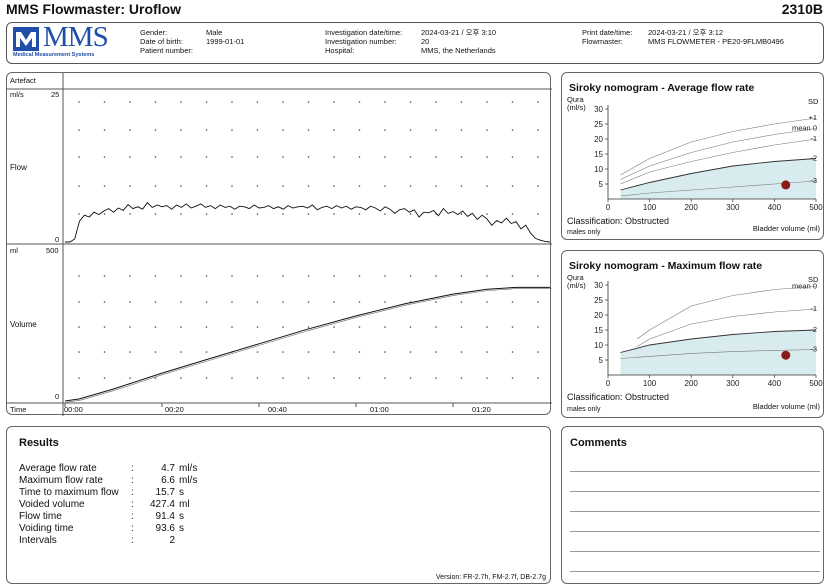  Describe the element at coordinates (225, 41) in the screenshot. I see `dob-value: 1999-01-01` at that location.